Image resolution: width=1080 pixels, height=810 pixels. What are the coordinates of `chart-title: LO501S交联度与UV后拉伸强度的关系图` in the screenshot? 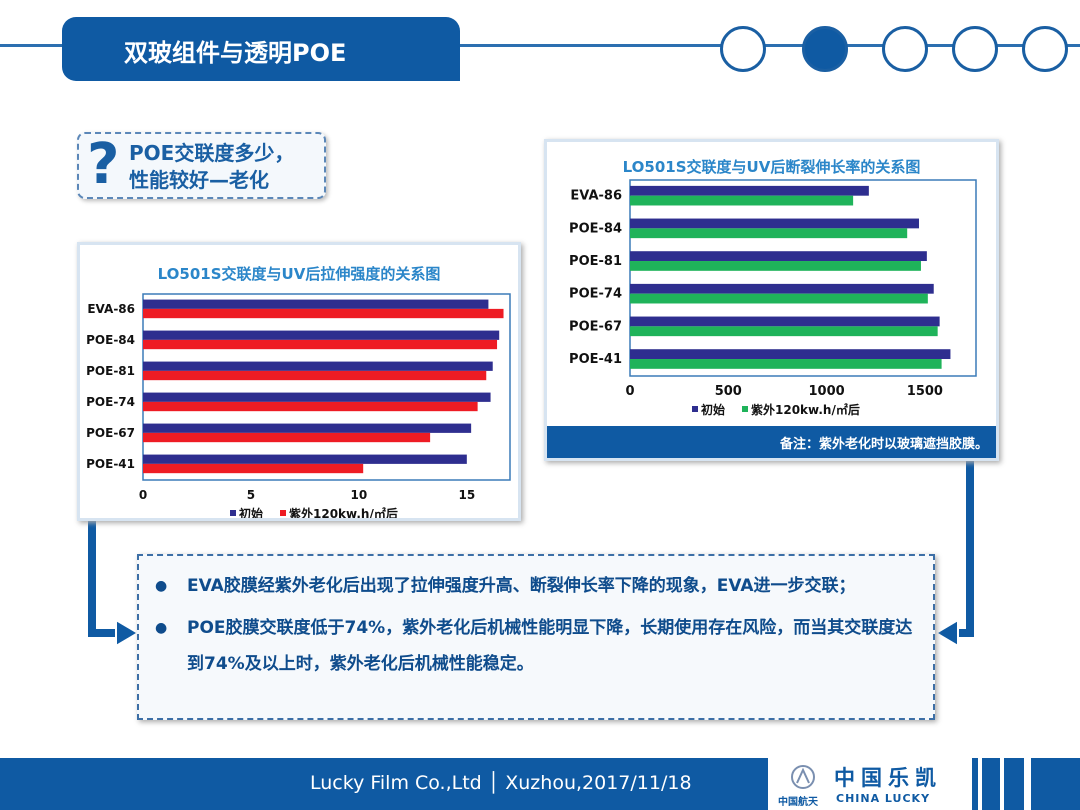 It's located at (299, 274).